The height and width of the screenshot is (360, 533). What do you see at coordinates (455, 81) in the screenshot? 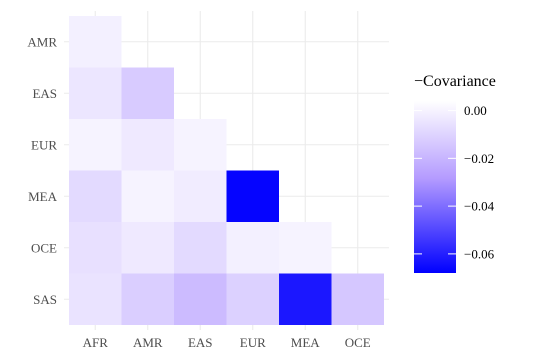
I see `legend-title: −Covariance` at bounding box center [455, 81].